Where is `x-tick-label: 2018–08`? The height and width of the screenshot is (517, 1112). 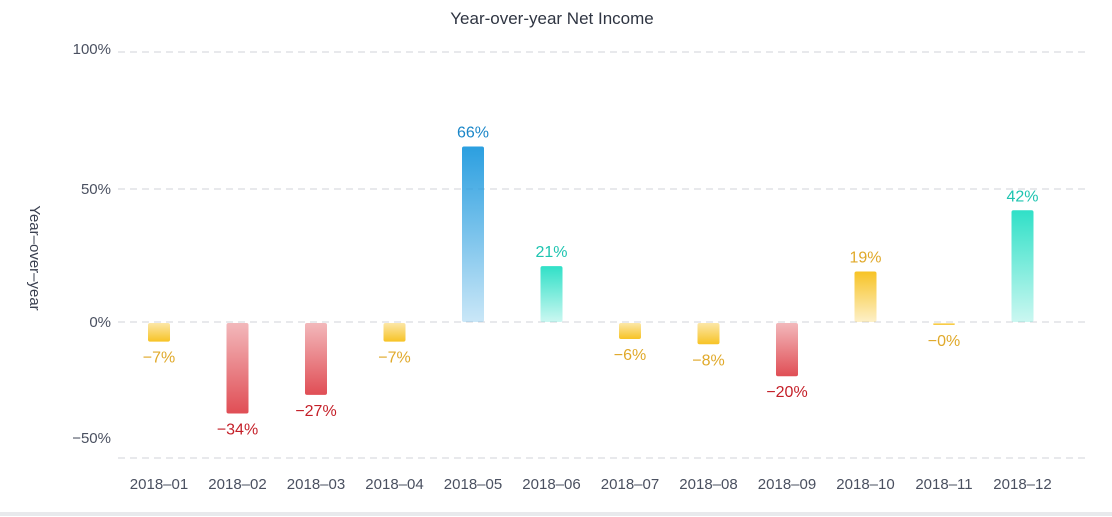
x-tick-label: 2018–08 is located at coordinates (708, 484).